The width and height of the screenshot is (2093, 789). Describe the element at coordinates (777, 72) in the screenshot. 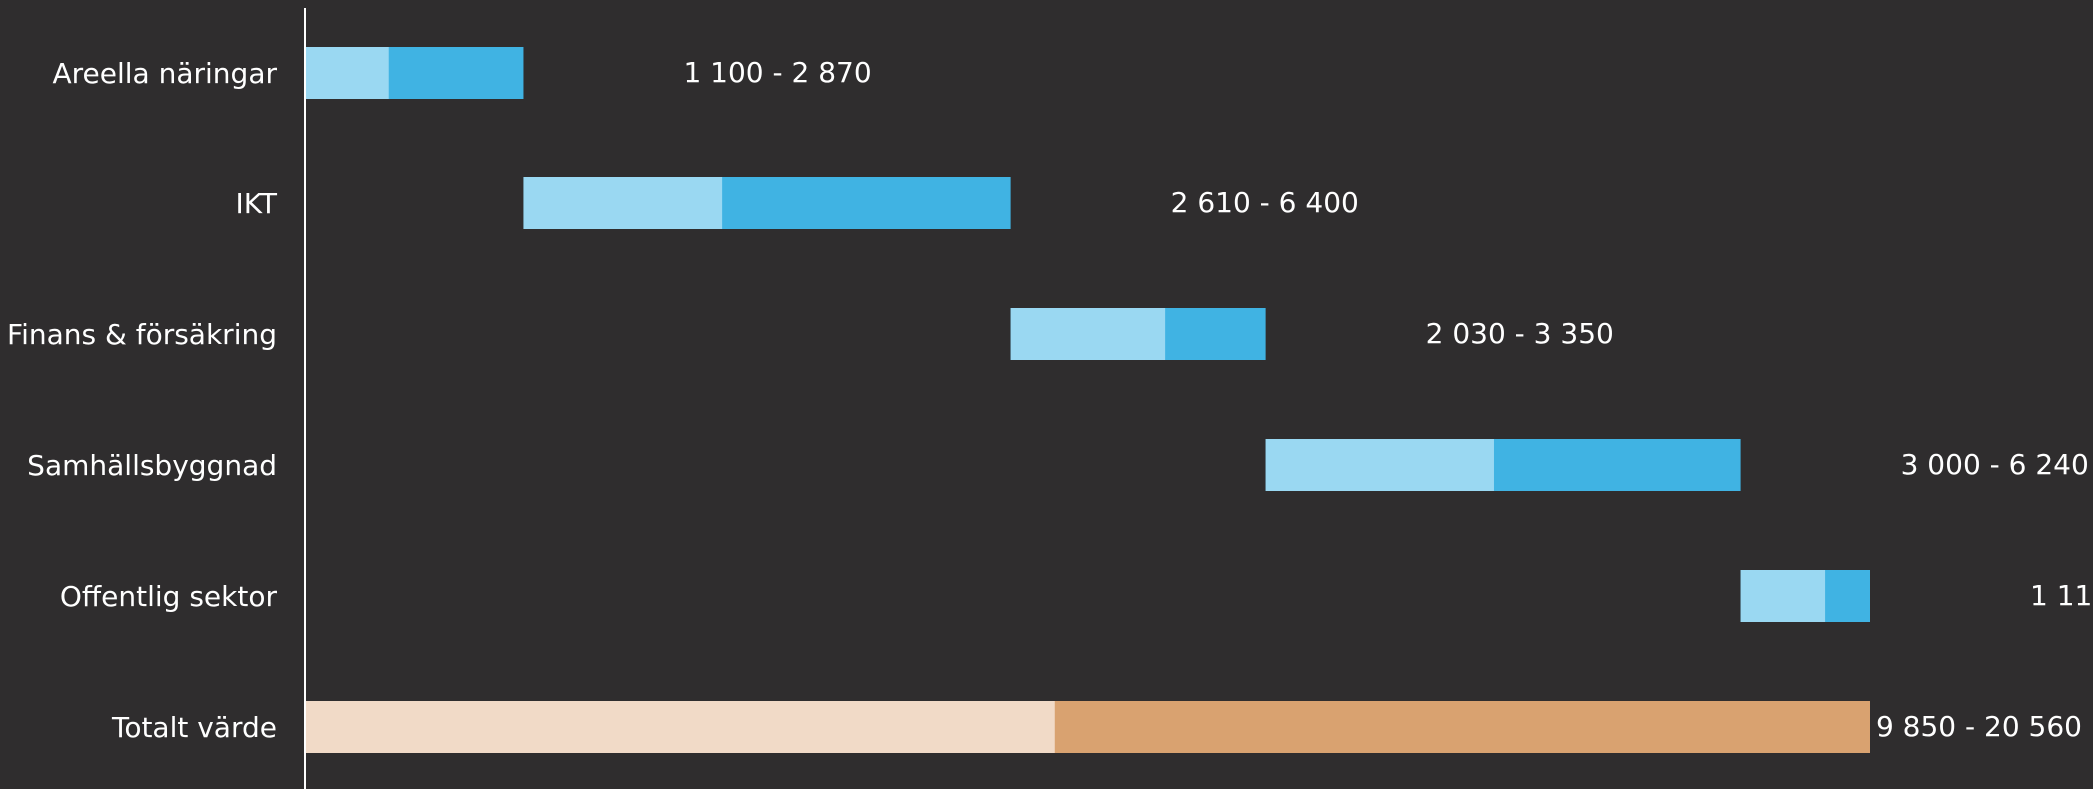

I see `range-data-label: 1 100 - 2 870` at that location.